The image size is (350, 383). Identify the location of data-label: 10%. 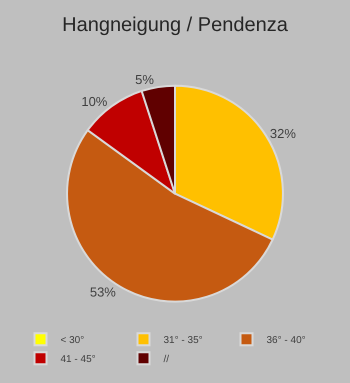
(94, 101).